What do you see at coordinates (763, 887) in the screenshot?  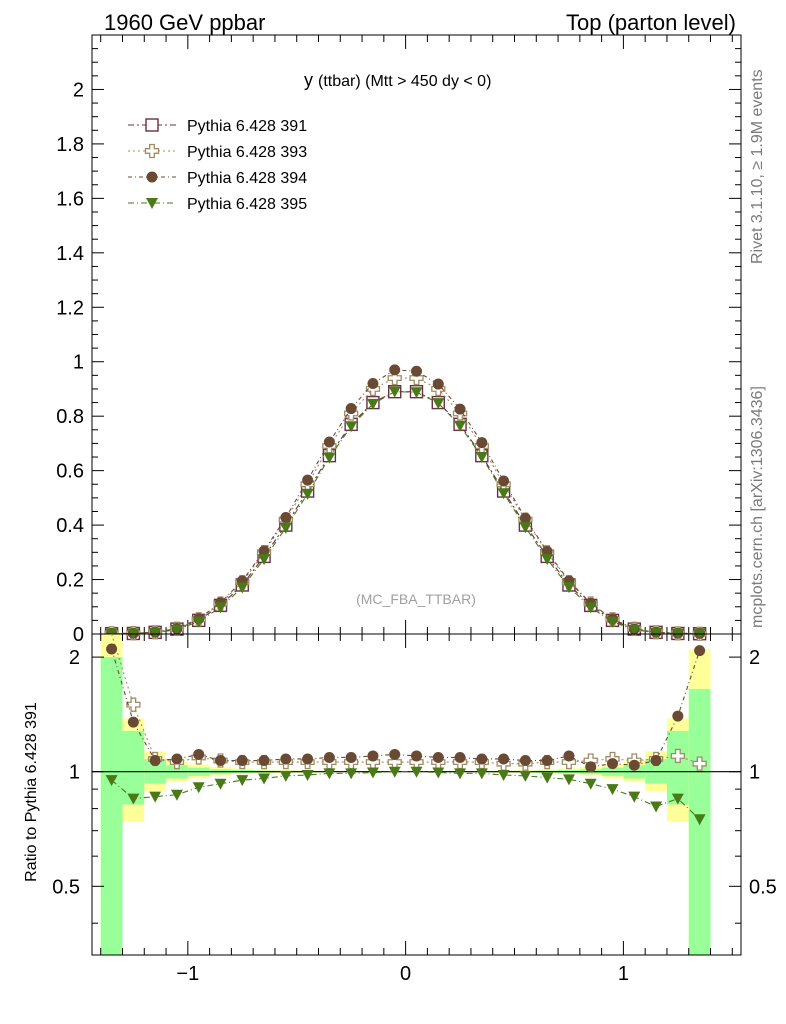 I see `ratio-y-tick-label-right: 0.5` at bounding box center [763, 887].